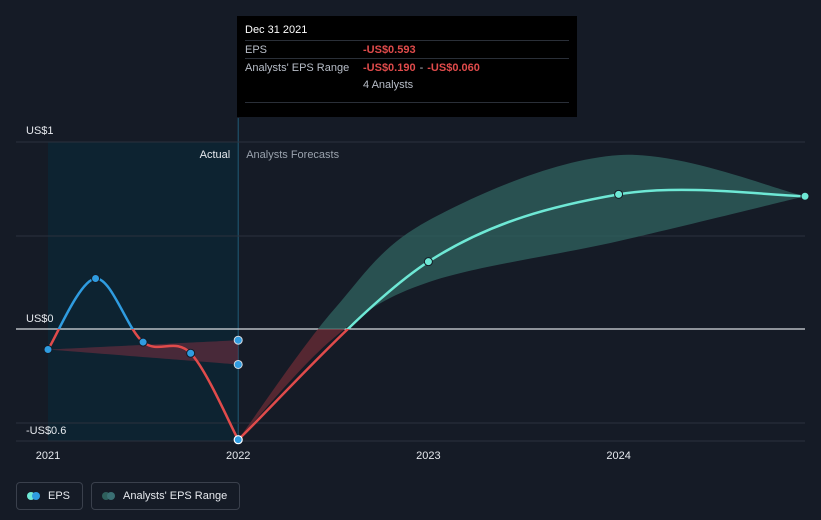 The width and height of the screenshot is (821, 520). What do you see at coordinates (109, 496) in the screenshot?
I see `range-legend-icon` at bounding box center [109, 496].